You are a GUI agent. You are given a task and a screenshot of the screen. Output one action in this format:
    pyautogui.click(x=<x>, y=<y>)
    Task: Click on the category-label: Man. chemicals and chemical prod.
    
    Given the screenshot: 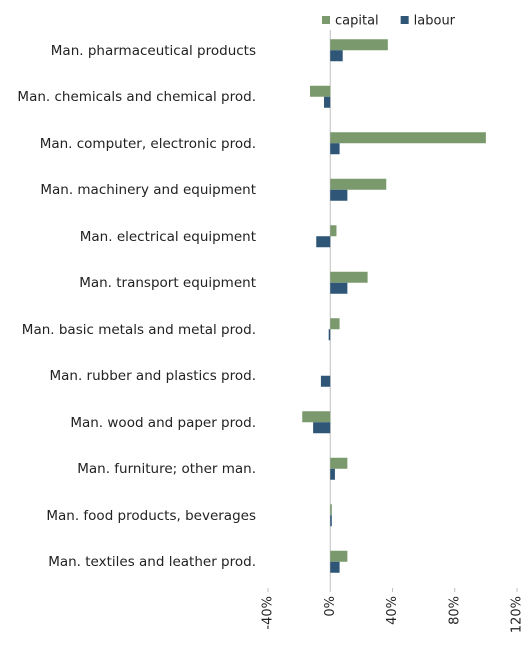 What is the action you would take?
    pyautogui.click(x=128, y=98)
    